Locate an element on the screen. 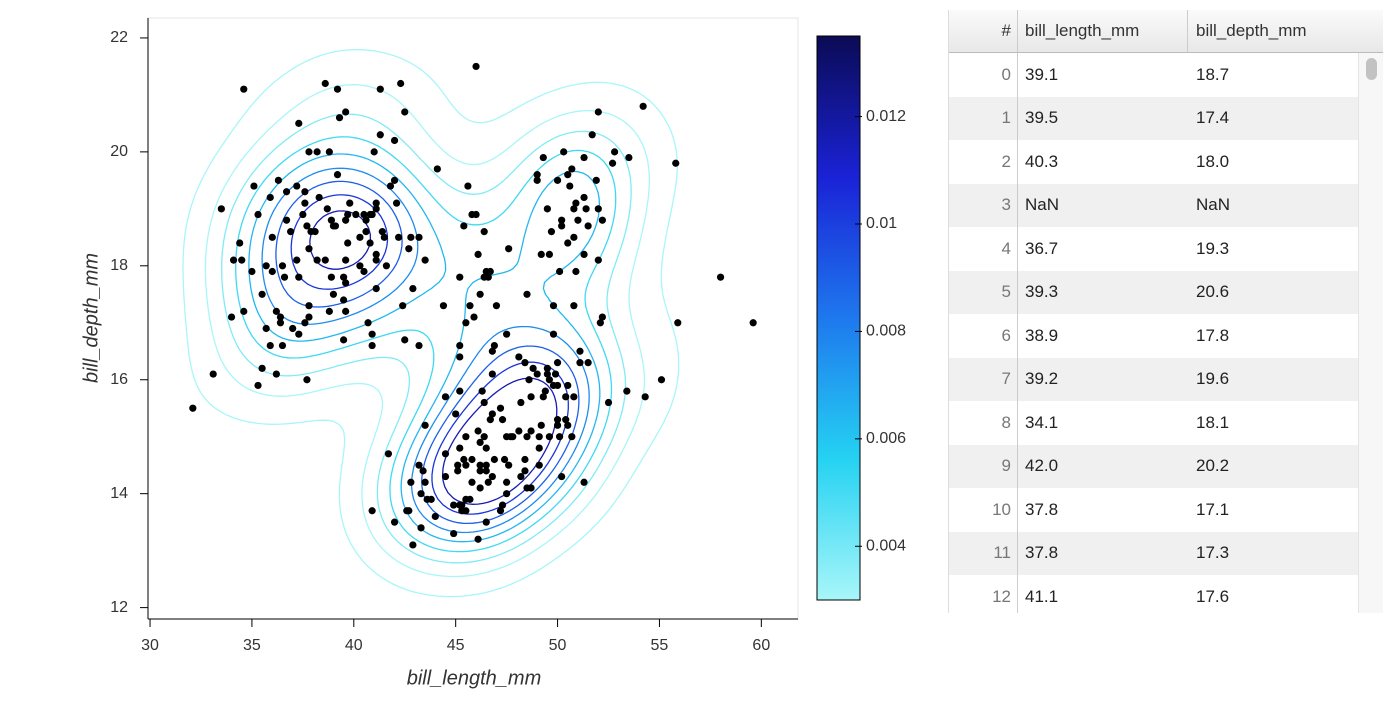  column-header: bill_depth_mm is located at coordinates (1251, 30).